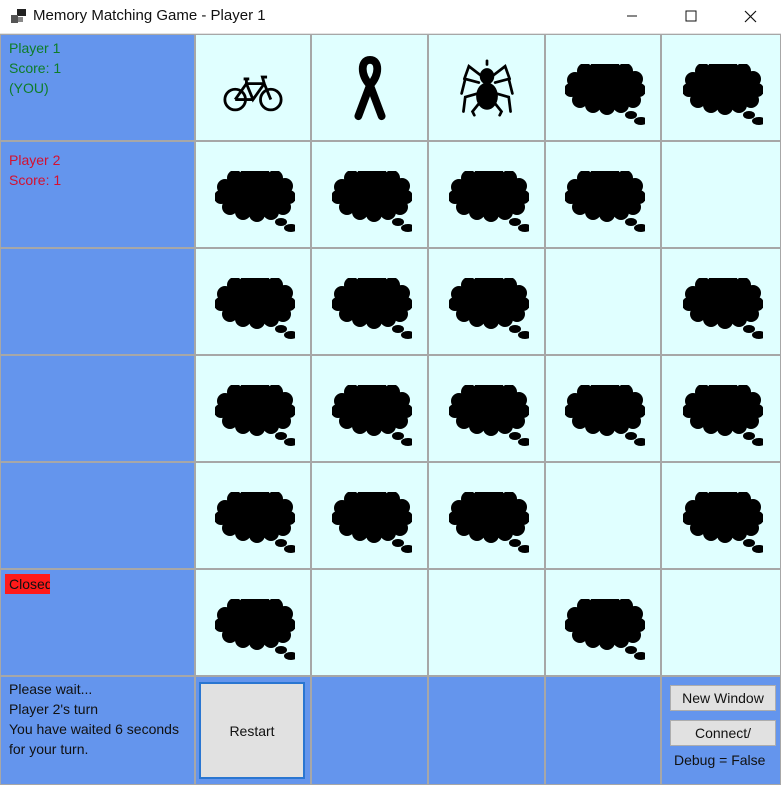  What do you see at coordinates (720, 760) in the screenshot?
I see `debug-label: Debug = False` at bounding box center [720, 760].